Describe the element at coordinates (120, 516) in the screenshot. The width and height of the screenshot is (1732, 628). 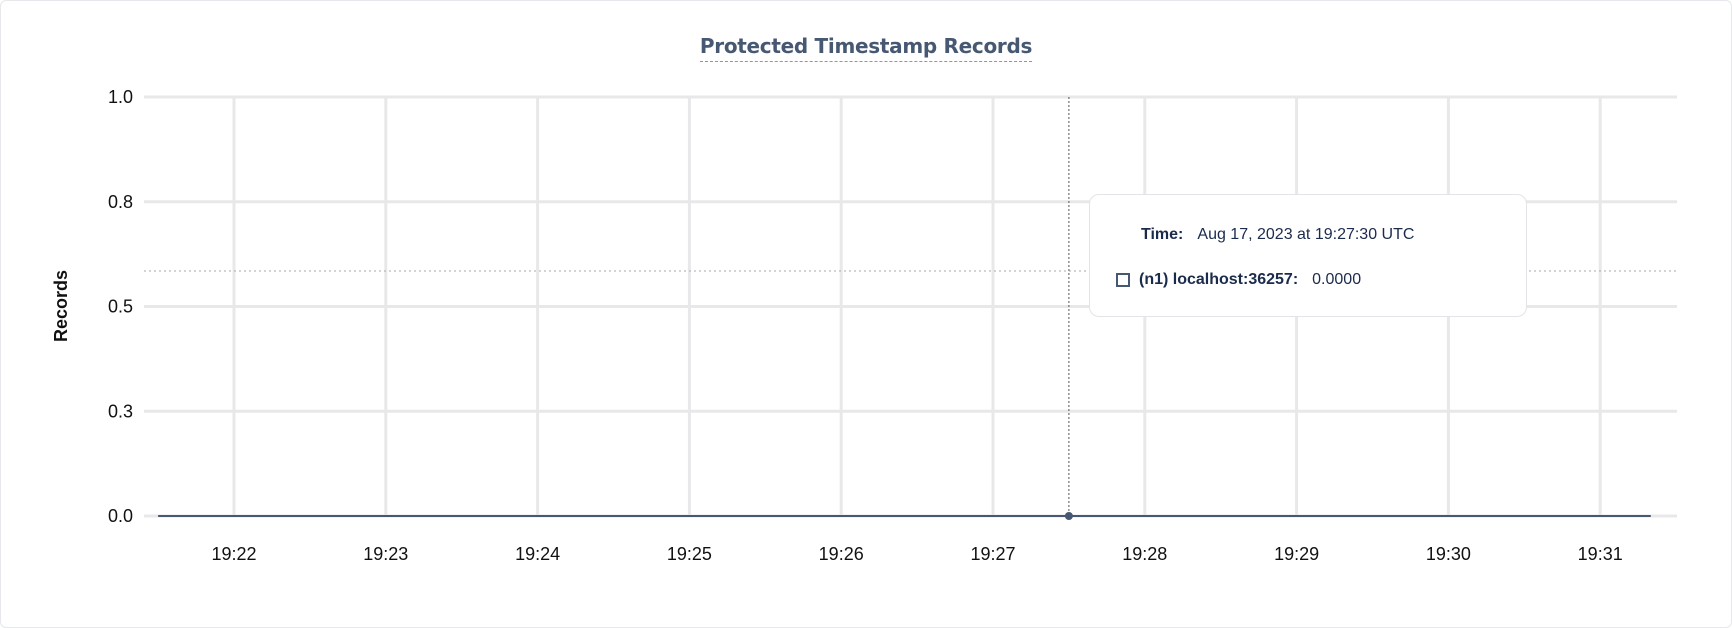
I see `y-tick-label: 0.0` at that location.